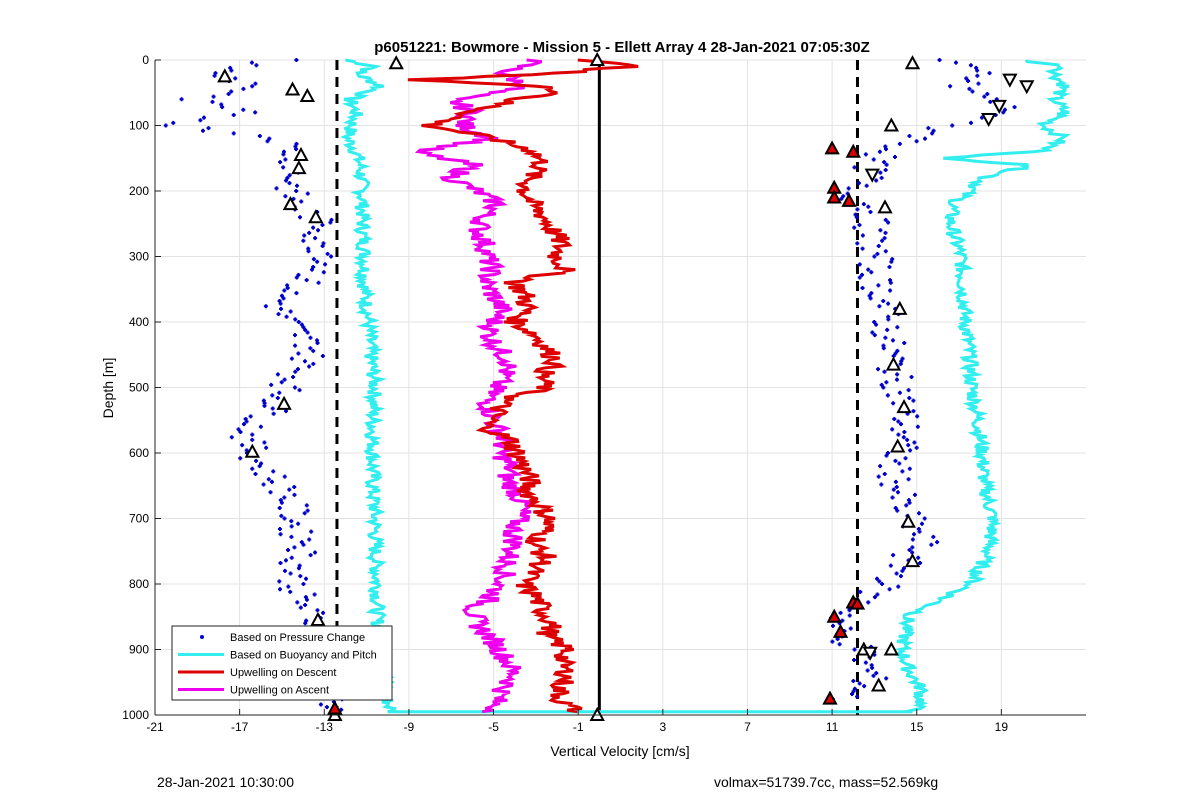 This screenshot has width=1200, height=804. What do you see at coordinates (202, 637) in the screenshot?
I see `legend-swatch` at bounding box center [202, 637].